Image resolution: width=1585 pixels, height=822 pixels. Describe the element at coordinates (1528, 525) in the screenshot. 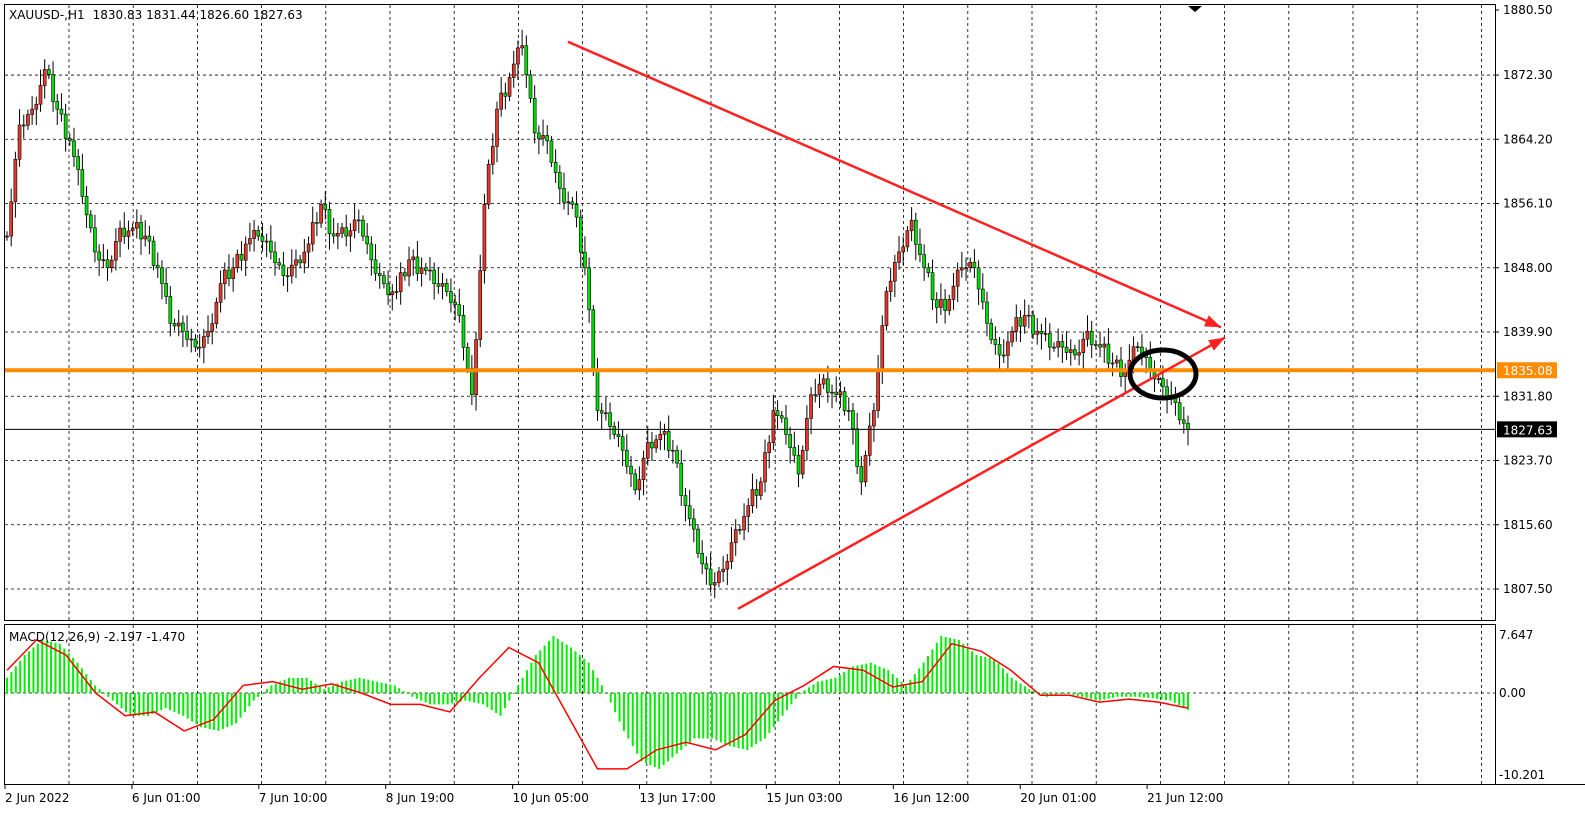

I see `price-tick-label: 1815.60` at that location.